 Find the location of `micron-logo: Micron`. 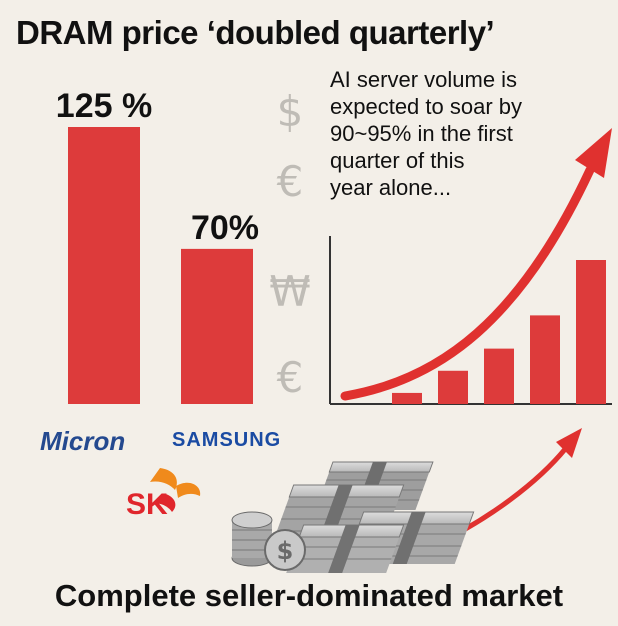

micron-logo: Micron is located at coordinates (82, 441).